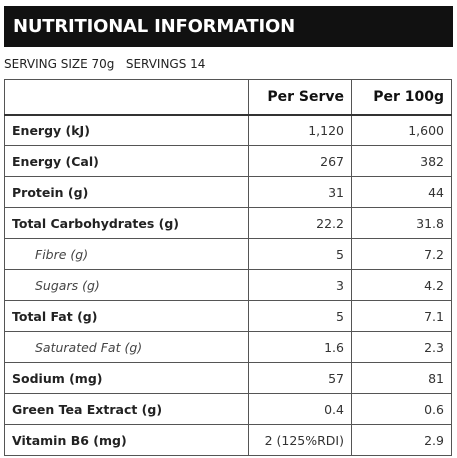 This screenshot has height=458, width=457. What do you see at coordinates (401, 130) in the screenshot?
I see `per-100g-value: 1,600` at bounding box center [401, 130].